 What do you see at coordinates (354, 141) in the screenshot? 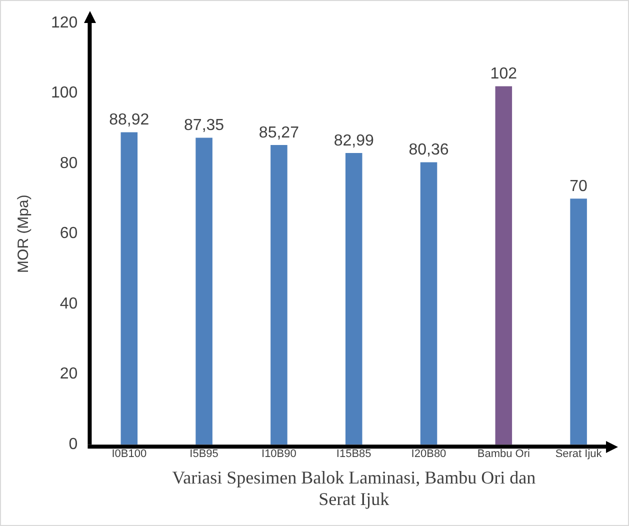
I see `data-label: 82,99` at bounding box center [354, 141].